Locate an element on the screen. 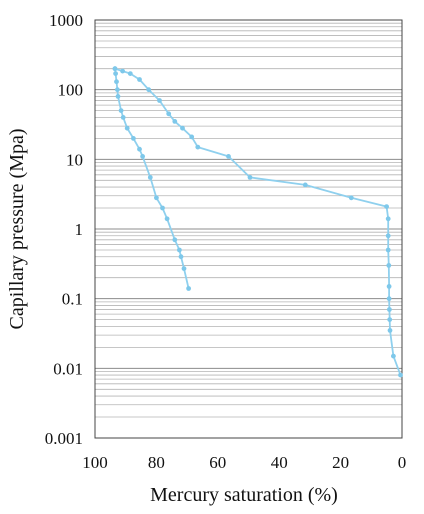  x-tick-label: 80 is located at coordinates (156, 462).